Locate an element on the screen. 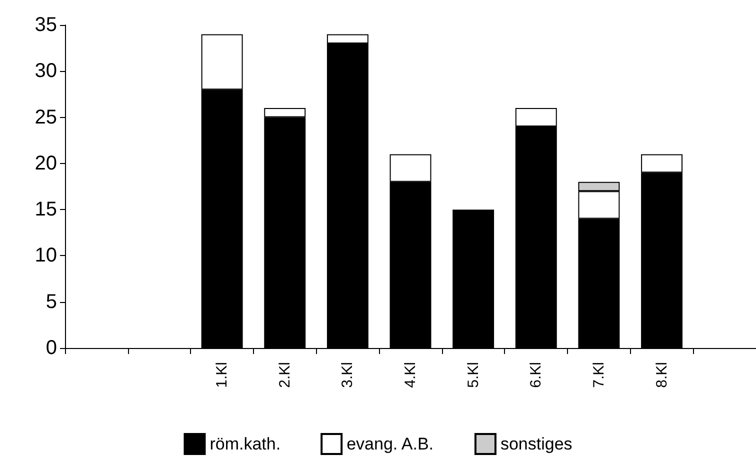 The image size is (756, 468). y-tick-label: 30 is located at coordinates (45, 71).